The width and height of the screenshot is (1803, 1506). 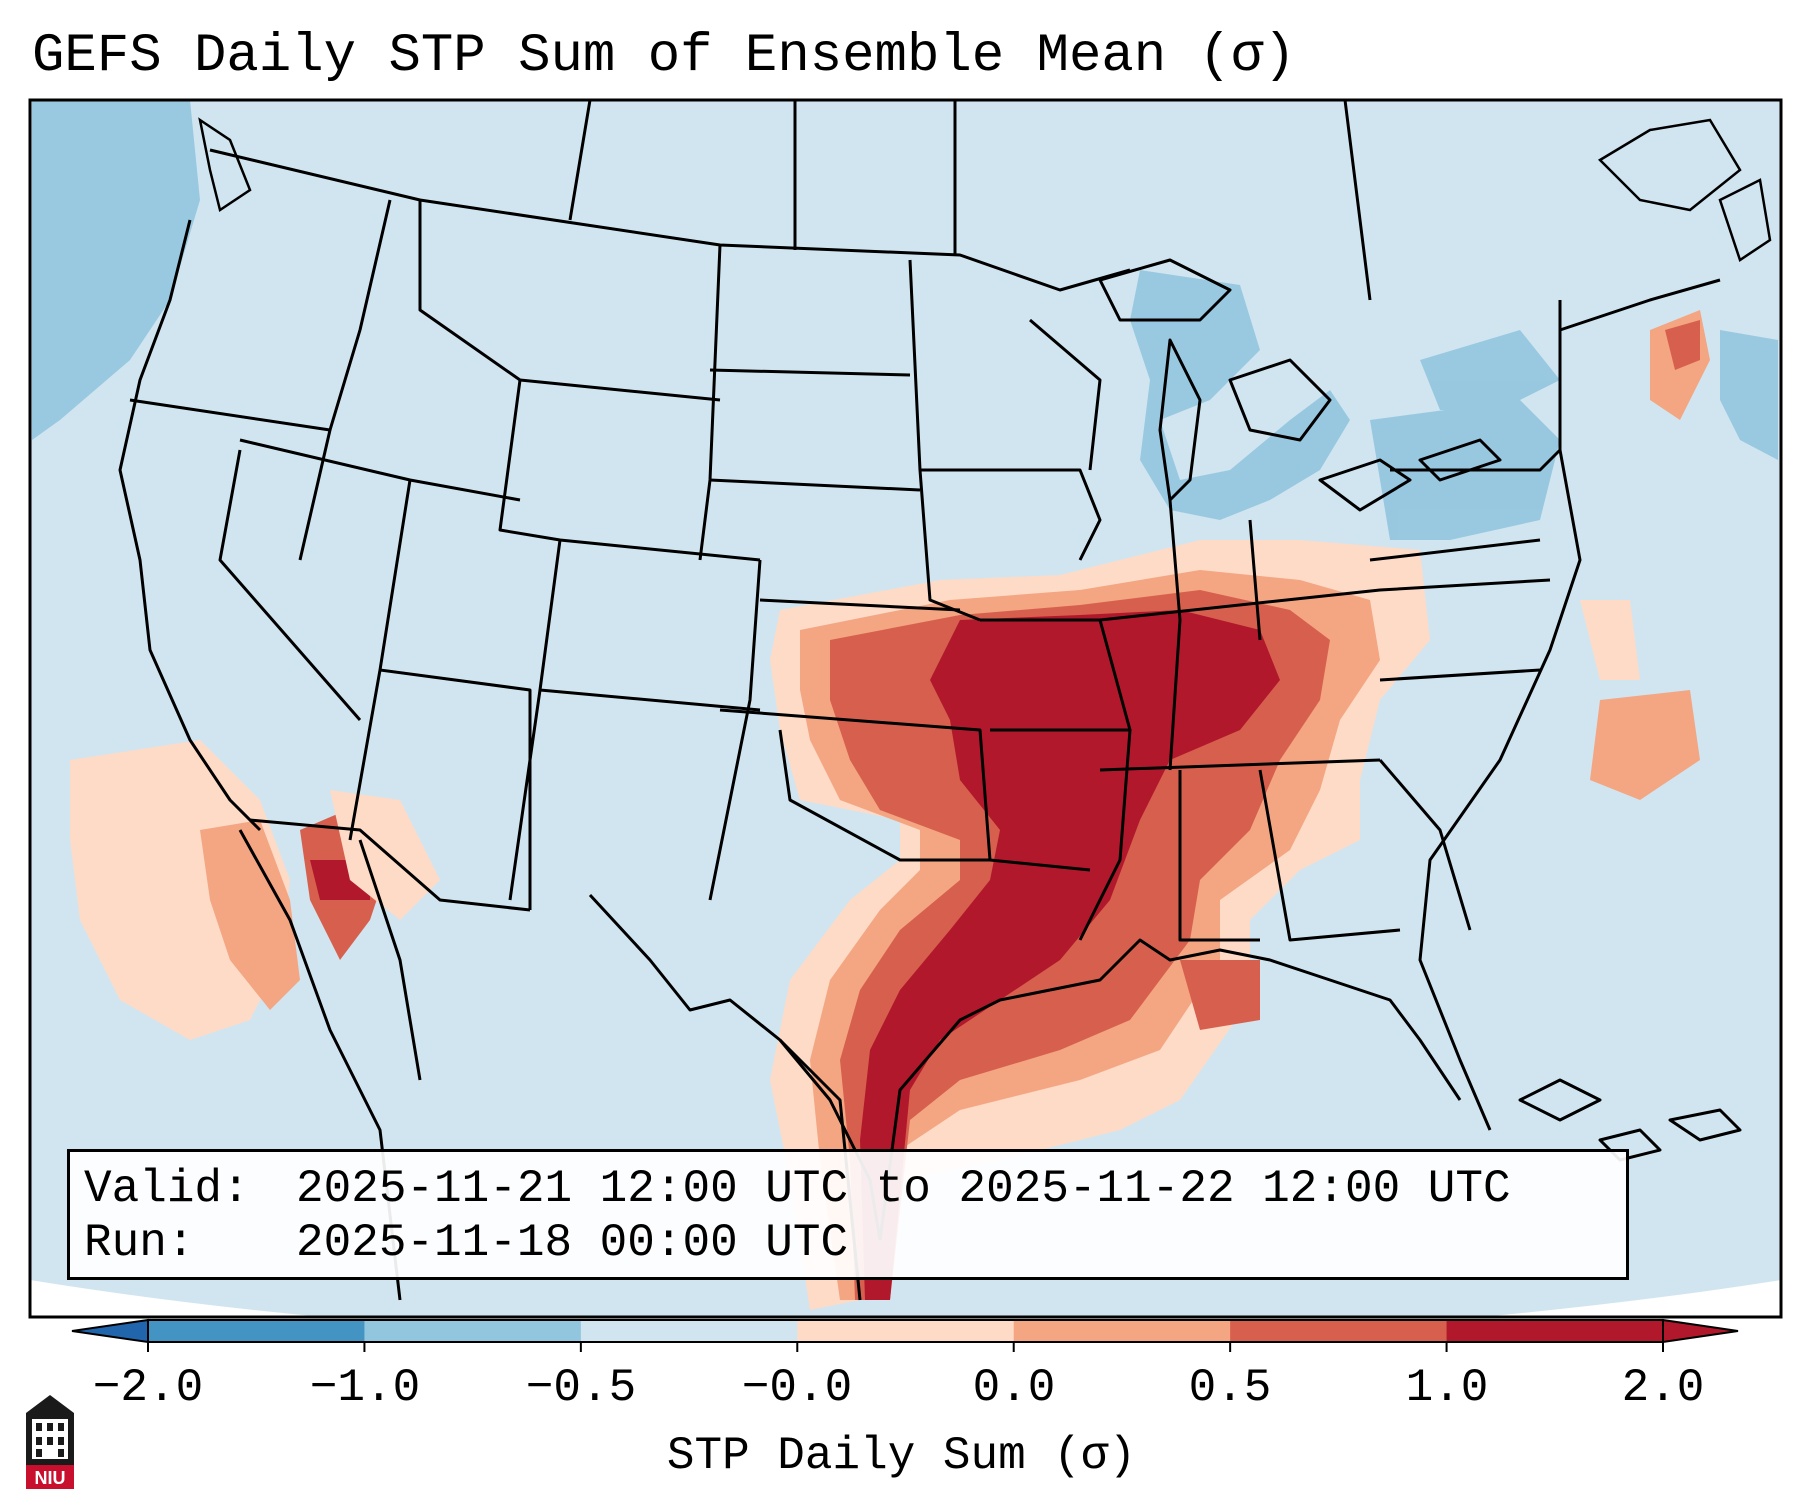 I want to click on colorbar-tick-label: −0.5, so click(x=581, y=1388).